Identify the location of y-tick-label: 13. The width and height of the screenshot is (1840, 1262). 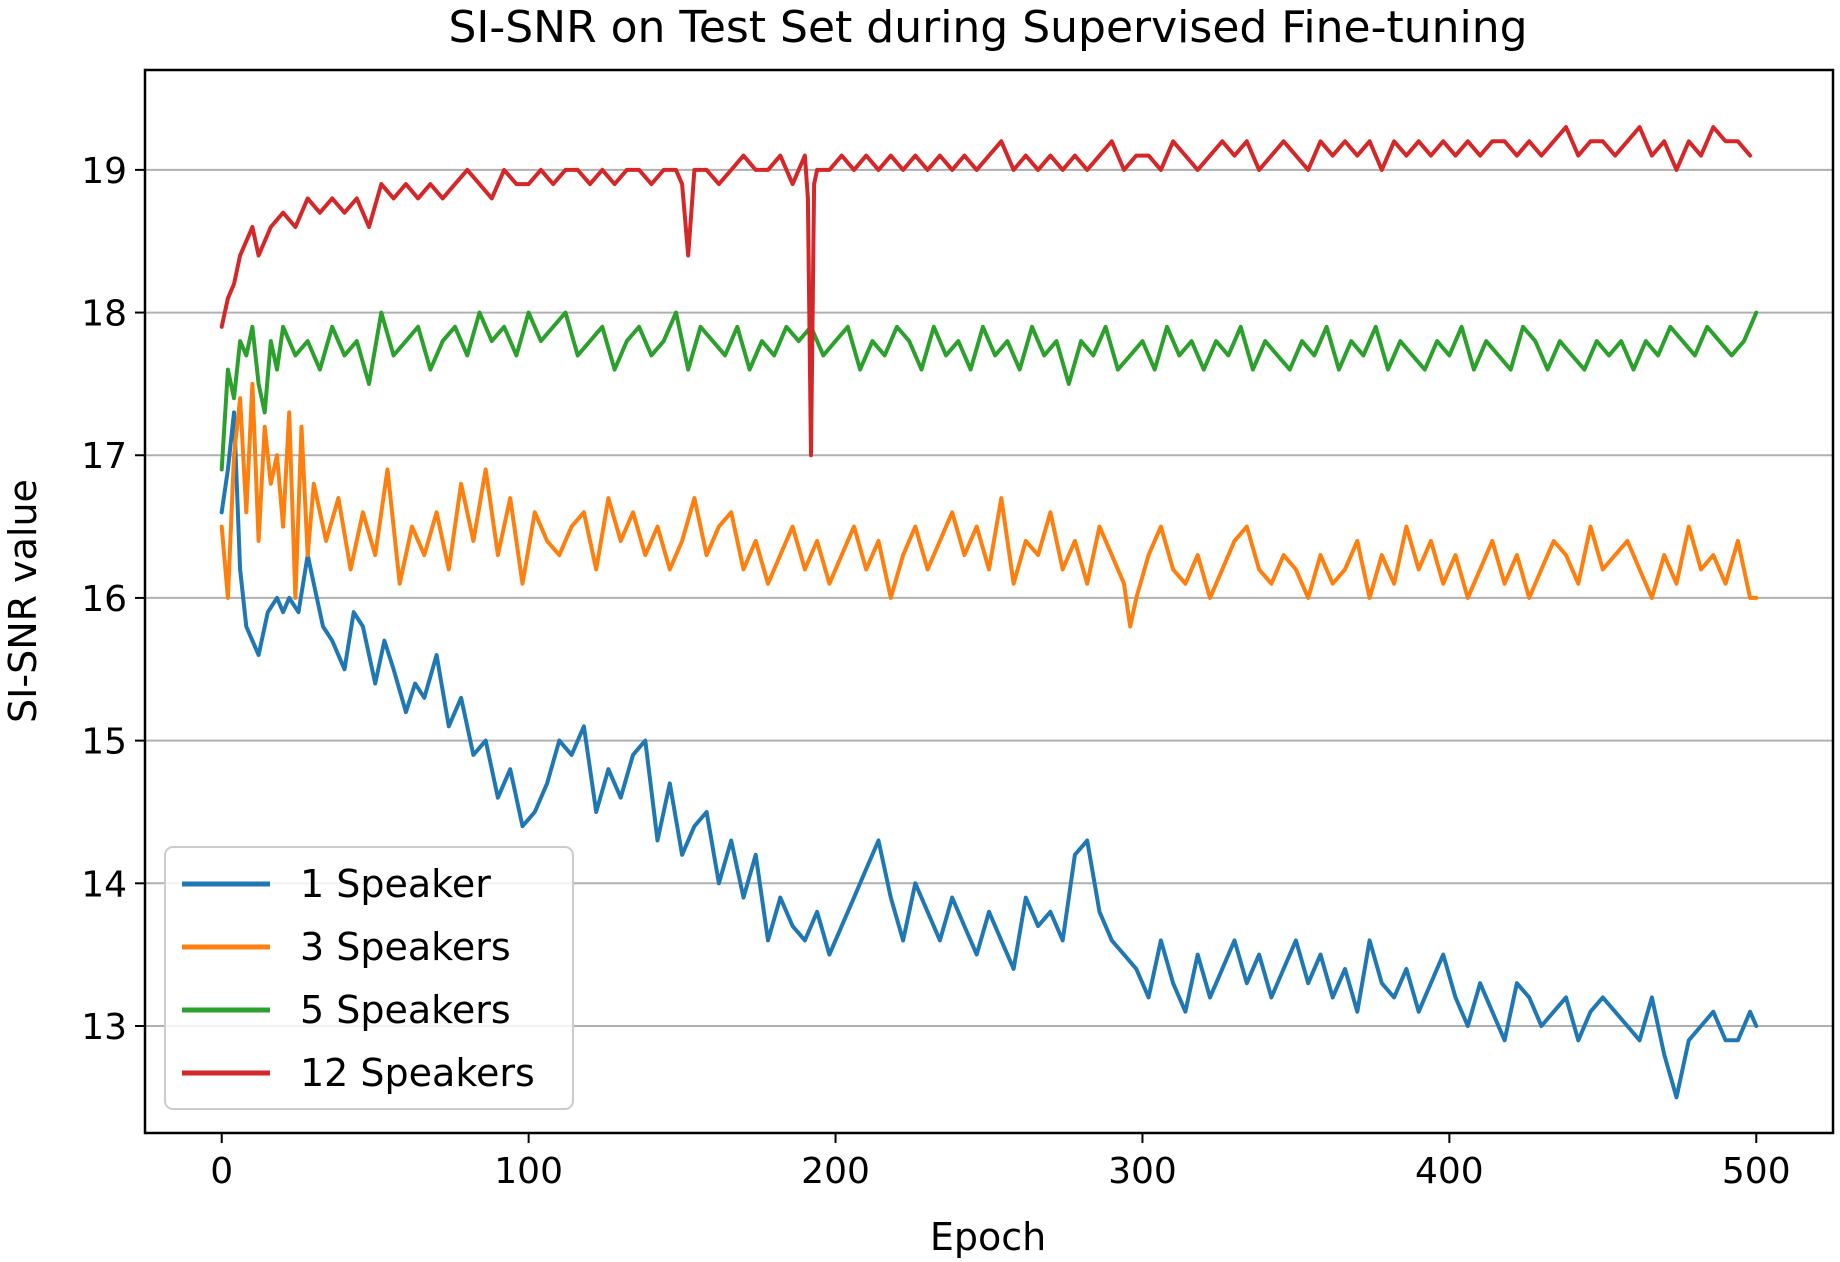
(104, 1027).